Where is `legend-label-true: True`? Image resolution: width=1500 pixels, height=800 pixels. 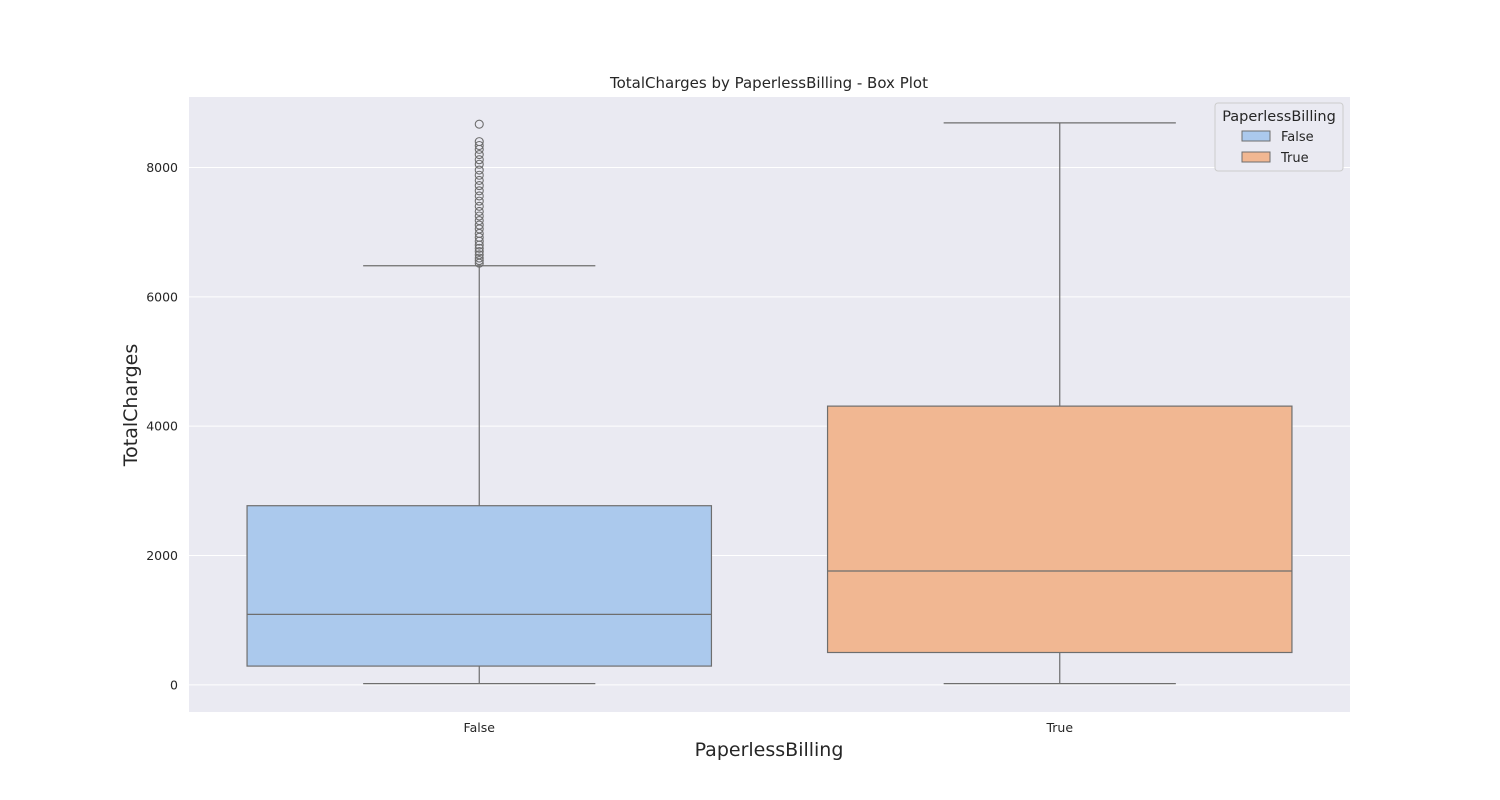 legend-label-true: True is located at coordinates (1294, 158).